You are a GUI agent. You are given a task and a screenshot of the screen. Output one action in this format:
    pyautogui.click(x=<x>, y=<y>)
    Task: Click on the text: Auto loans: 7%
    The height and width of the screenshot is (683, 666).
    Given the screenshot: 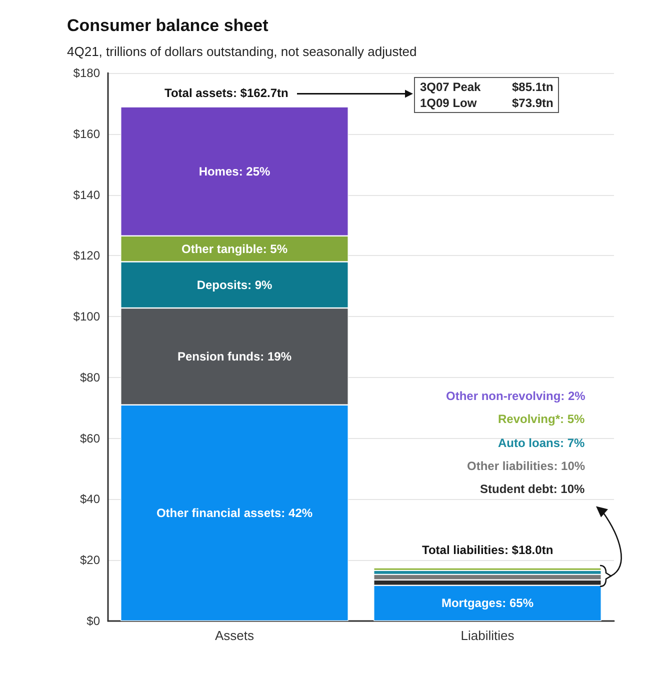 What is the action you would take?
    pyautogui.click(x=541, y=443)
    